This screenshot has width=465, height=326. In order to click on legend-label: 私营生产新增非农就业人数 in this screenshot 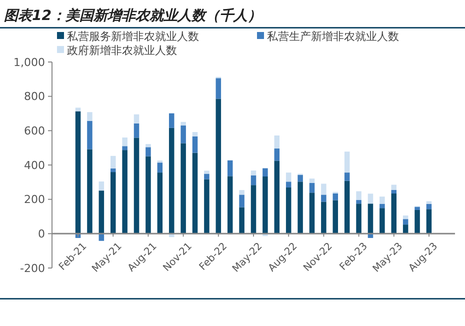, I will do `click(333, 36)`.